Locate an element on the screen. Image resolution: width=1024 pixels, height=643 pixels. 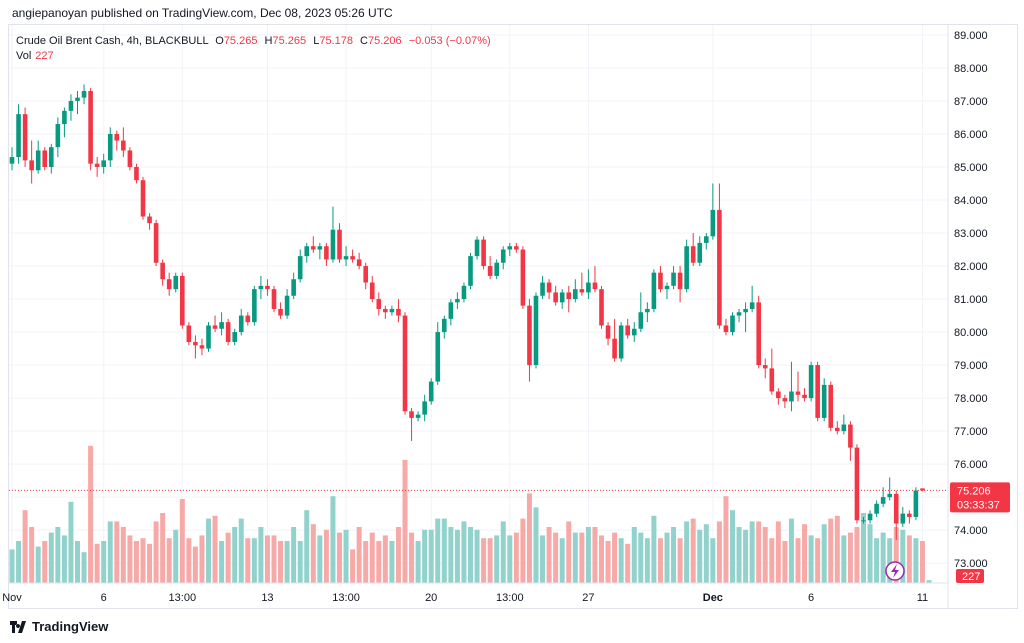
x-tick-label: 20 is located at coordinates (431, 598).